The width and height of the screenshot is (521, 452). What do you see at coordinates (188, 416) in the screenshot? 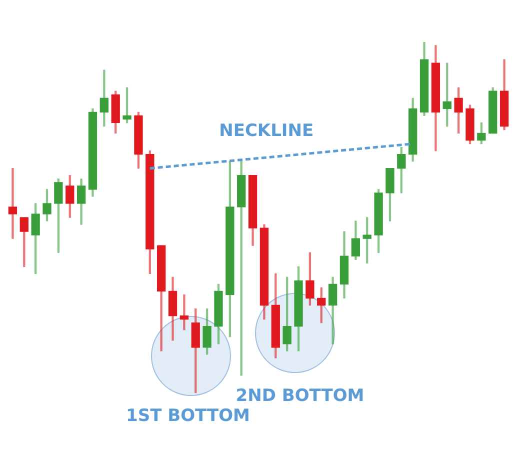
I see `text: 1ST BOTTOM` at bounding box center [188, 416].